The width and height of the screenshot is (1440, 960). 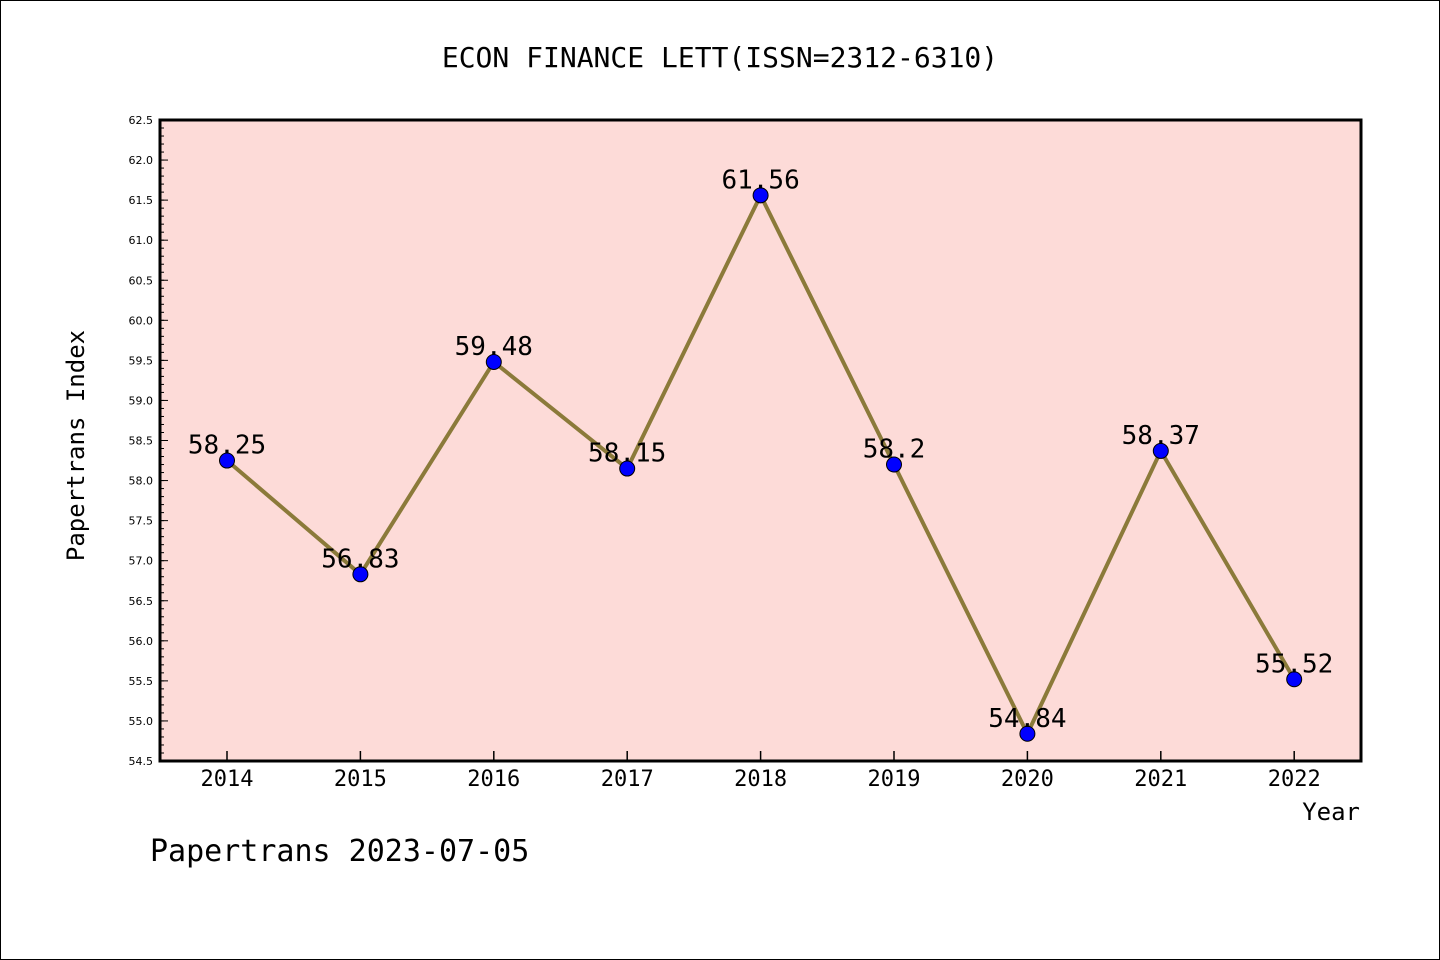 I want to click on x-tick-label: 2020, so click(x=1027, y=779).